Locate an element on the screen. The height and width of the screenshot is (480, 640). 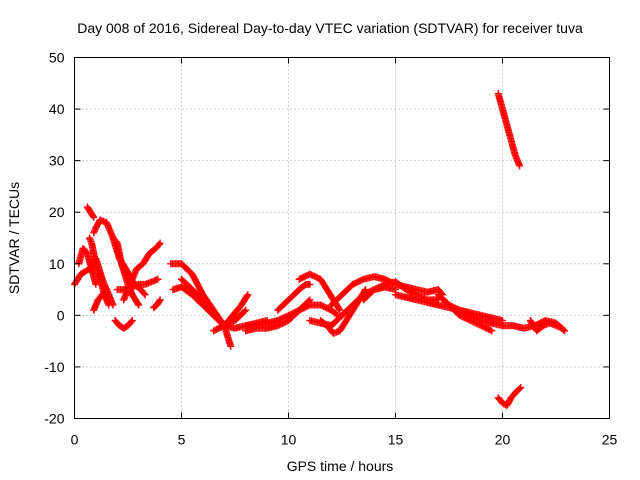
y-tick-label: 10 is located at coordinates (57, 264).